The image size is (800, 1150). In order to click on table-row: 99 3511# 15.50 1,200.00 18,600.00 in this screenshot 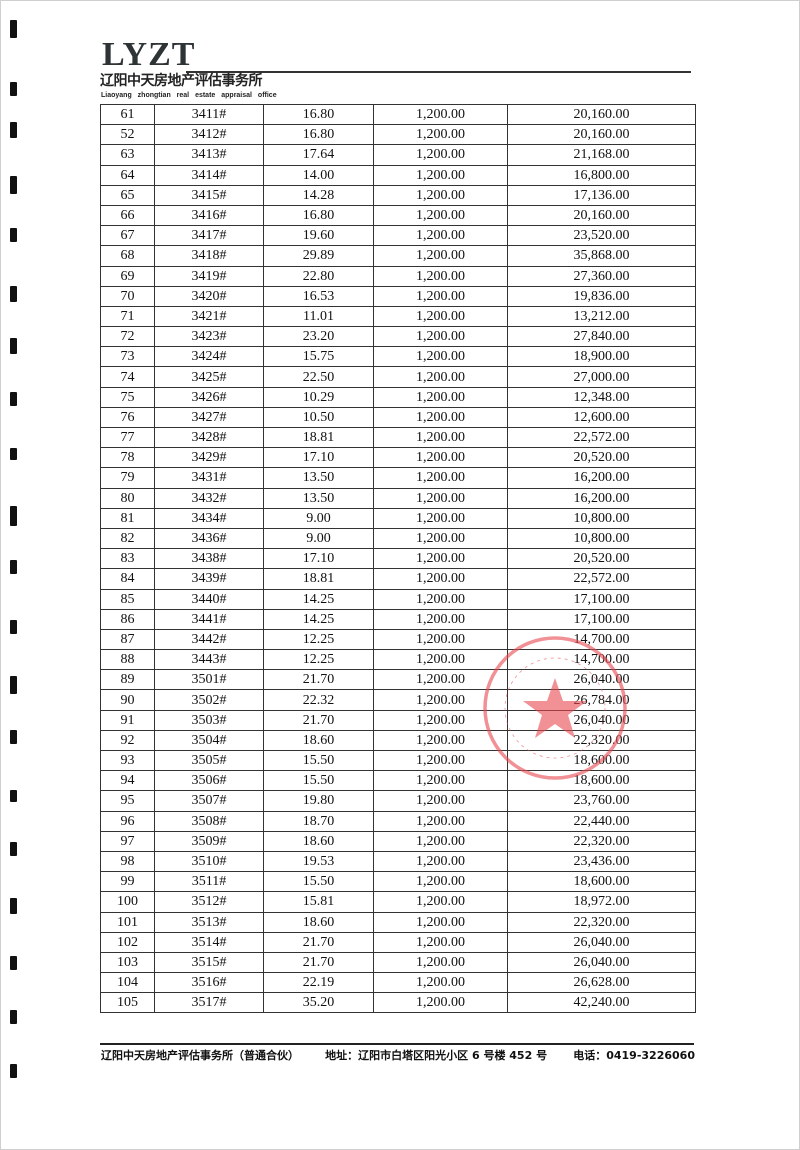, I will do `click(398, 882)`.